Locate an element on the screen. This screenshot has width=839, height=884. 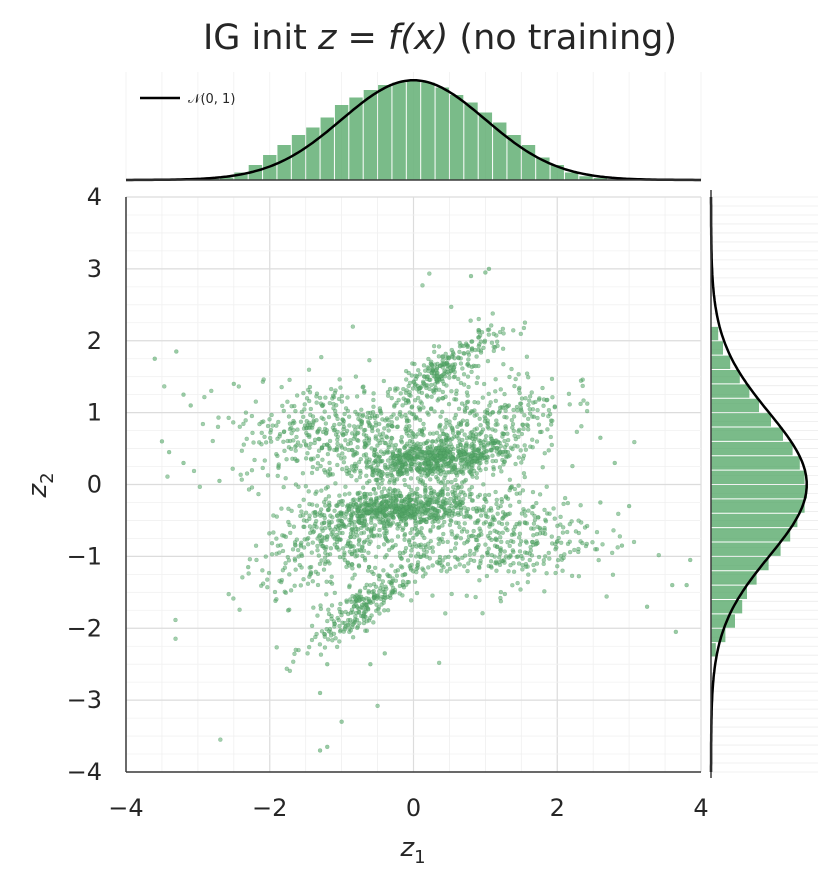
y-tick-label: −1 is located at coordinates (84, 556).